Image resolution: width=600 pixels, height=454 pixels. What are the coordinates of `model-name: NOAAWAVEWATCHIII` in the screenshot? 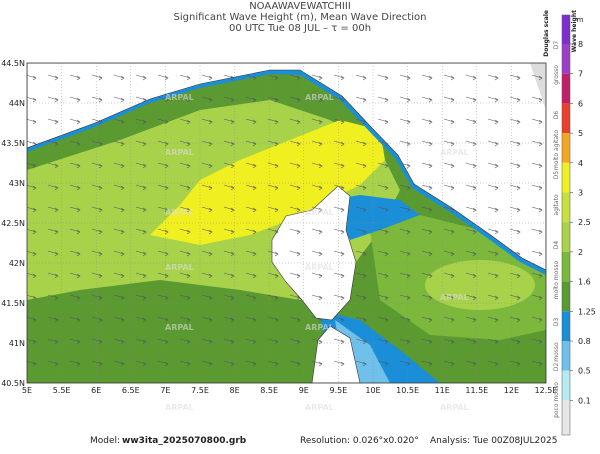 It's located at (300, 6).